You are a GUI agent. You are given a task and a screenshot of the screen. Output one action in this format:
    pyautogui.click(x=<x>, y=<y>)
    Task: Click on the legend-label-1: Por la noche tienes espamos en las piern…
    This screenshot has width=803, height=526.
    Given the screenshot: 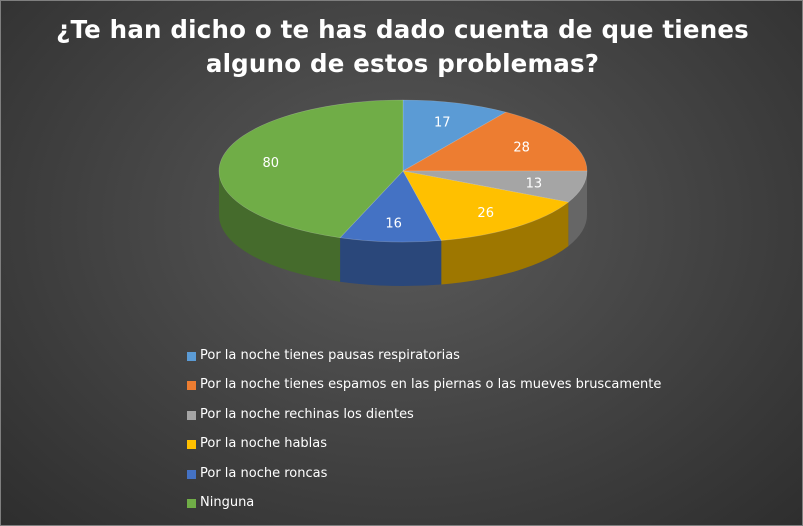 What is the action you would take?
    pyautogui.click(x=431, y=385)
    